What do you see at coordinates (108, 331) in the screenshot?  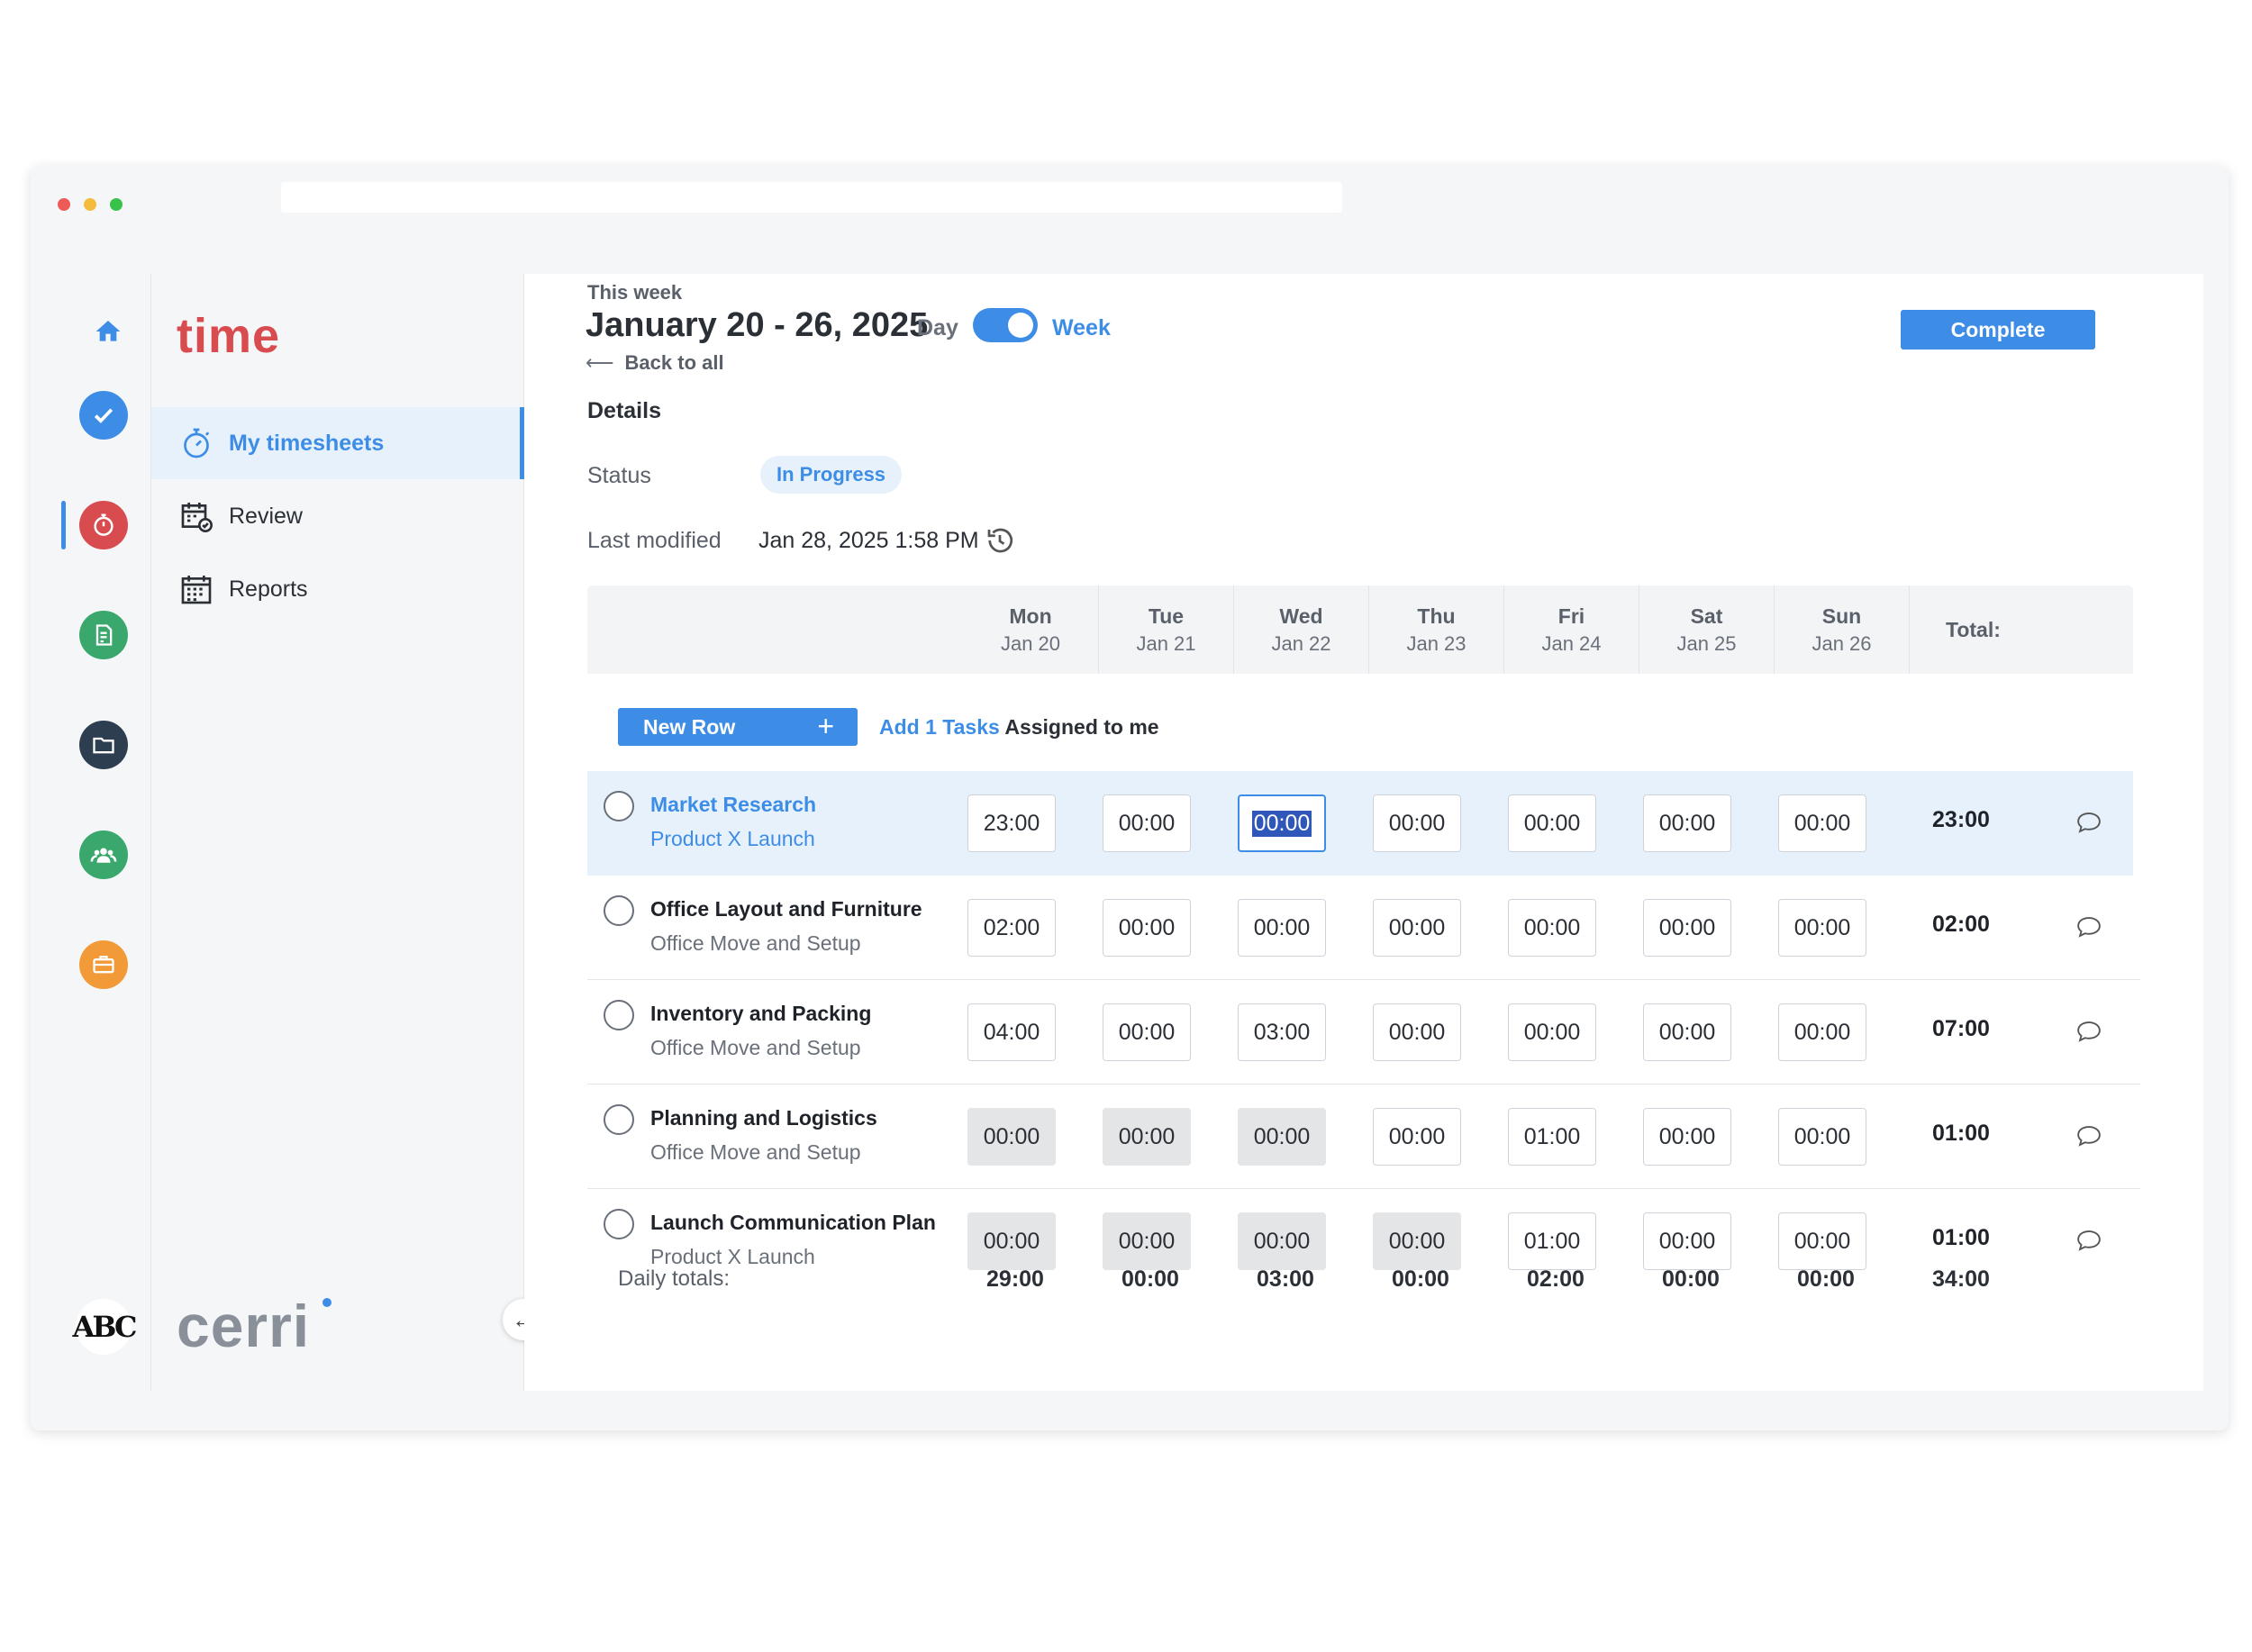 I see `home-icon` at bounding box center [108, 331].